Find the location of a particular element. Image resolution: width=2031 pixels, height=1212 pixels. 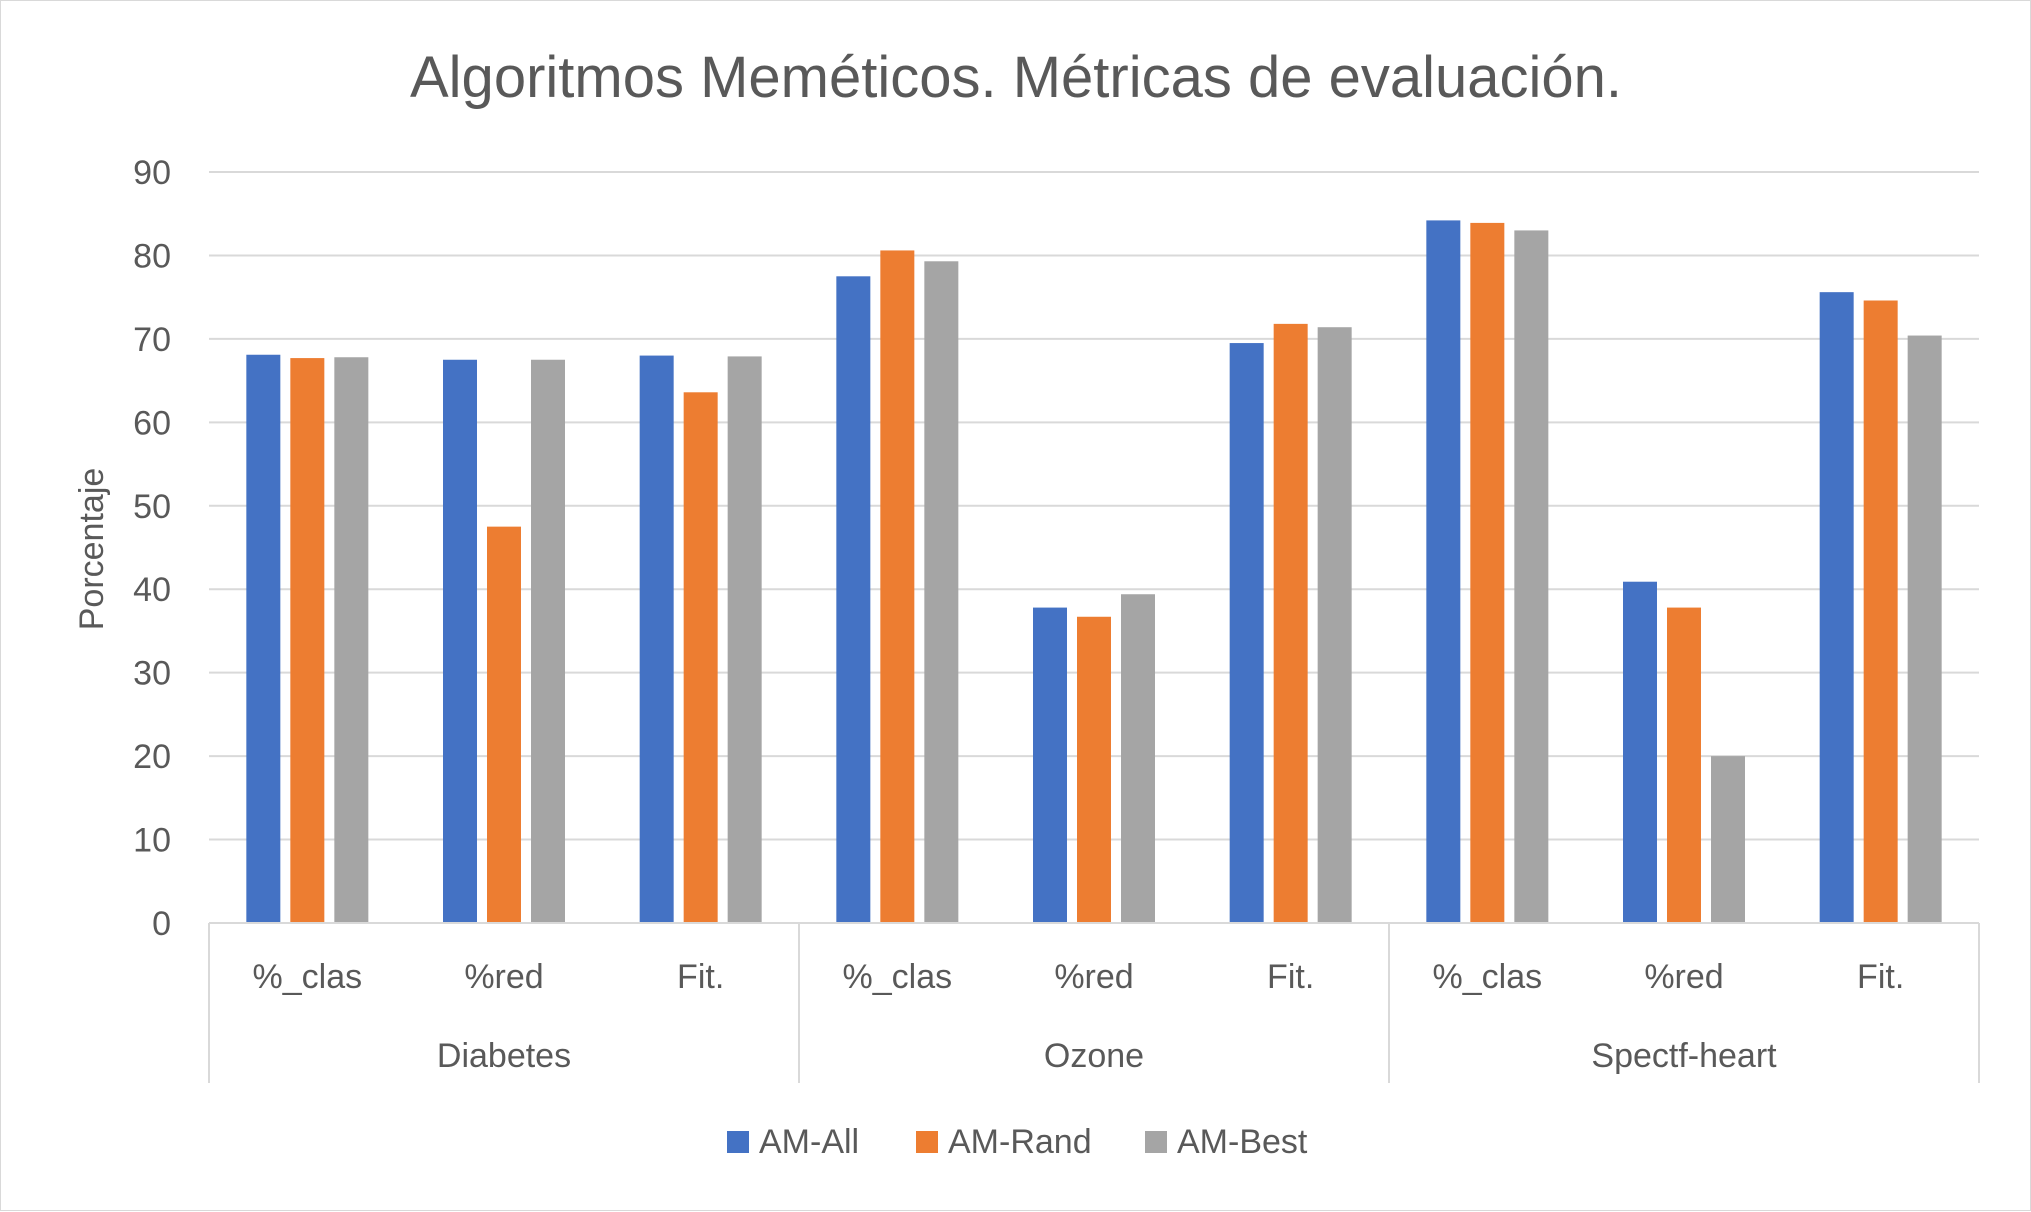

legend-label: AM-Rand is located at coordinates (1020, 1142).